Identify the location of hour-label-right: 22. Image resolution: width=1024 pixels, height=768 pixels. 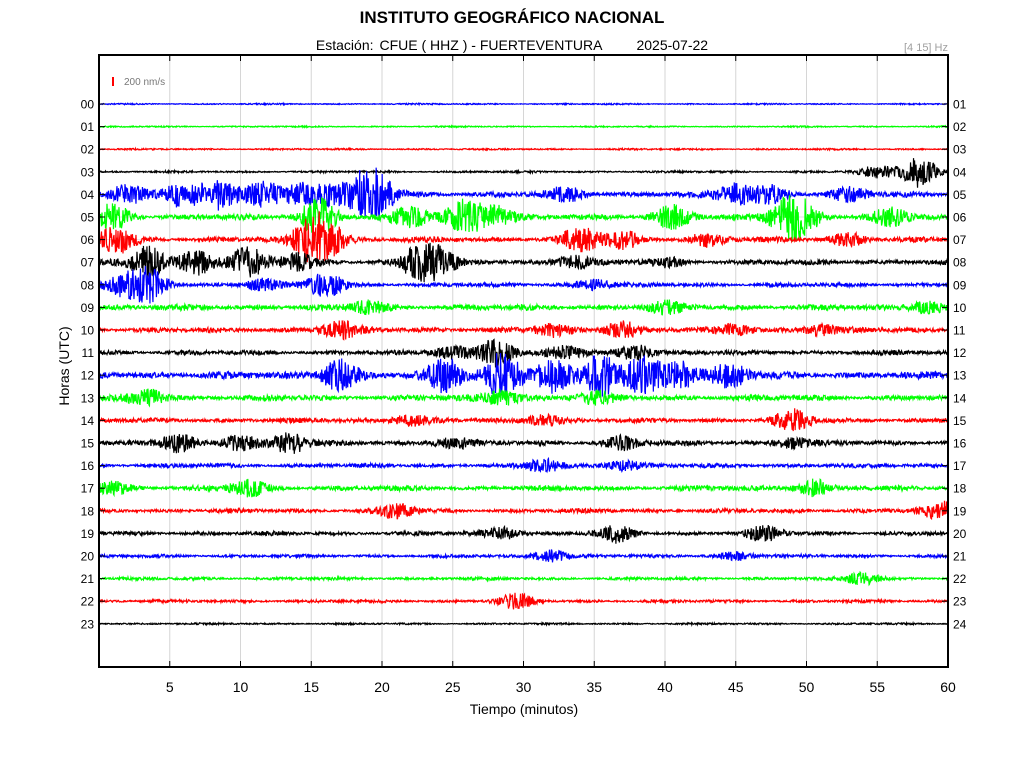
(960, 579).